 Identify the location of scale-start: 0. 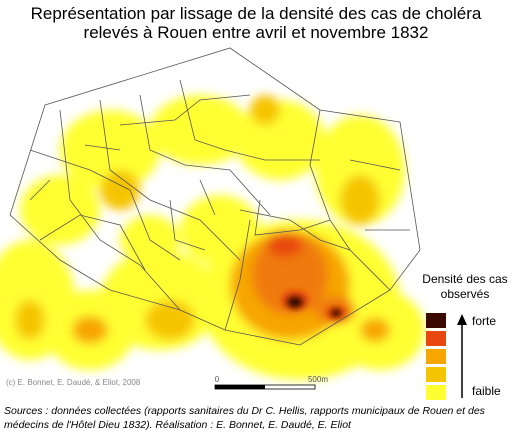
(217, 379).